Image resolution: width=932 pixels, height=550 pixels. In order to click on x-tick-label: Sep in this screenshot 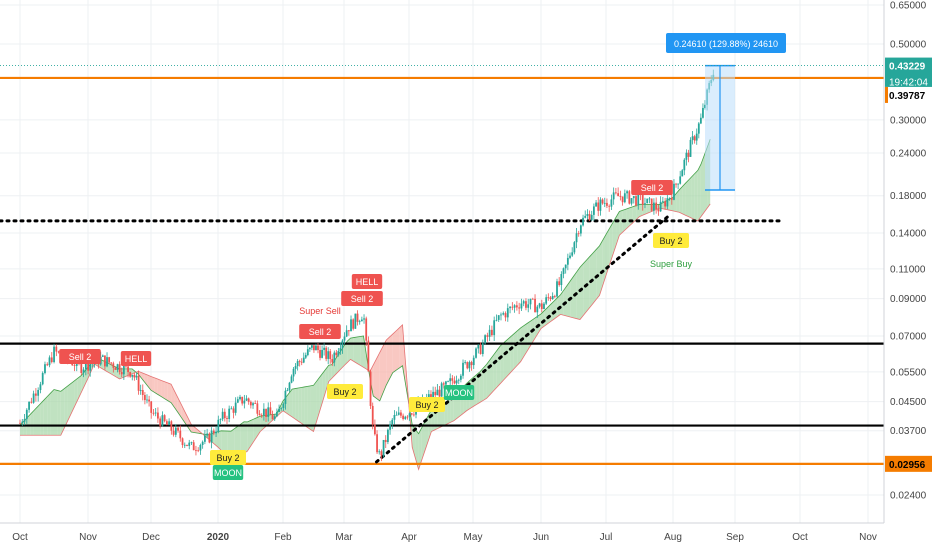, I will do `click(735, 537)`.